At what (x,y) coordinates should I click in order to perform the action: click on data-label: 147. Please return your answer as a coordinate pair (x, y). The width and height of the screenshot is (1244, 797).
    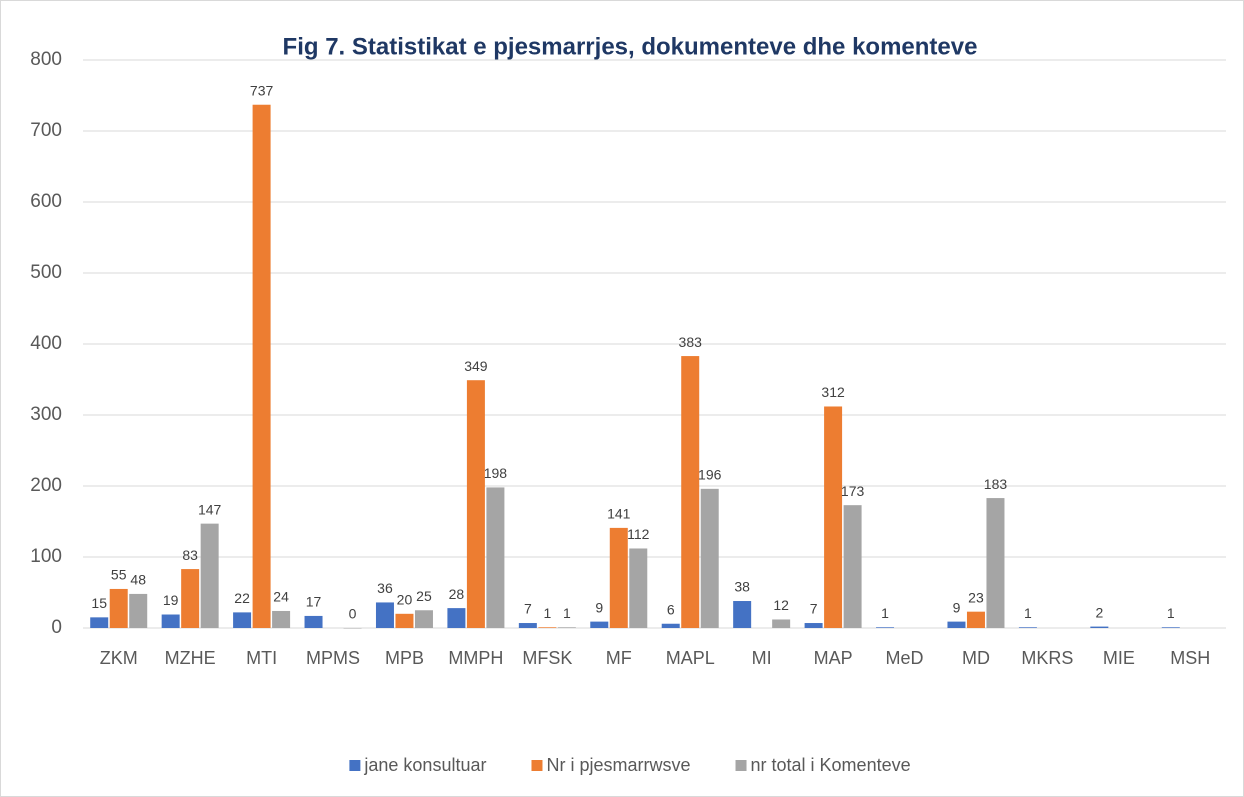
    Looking at the image, I should click on (210, 509).